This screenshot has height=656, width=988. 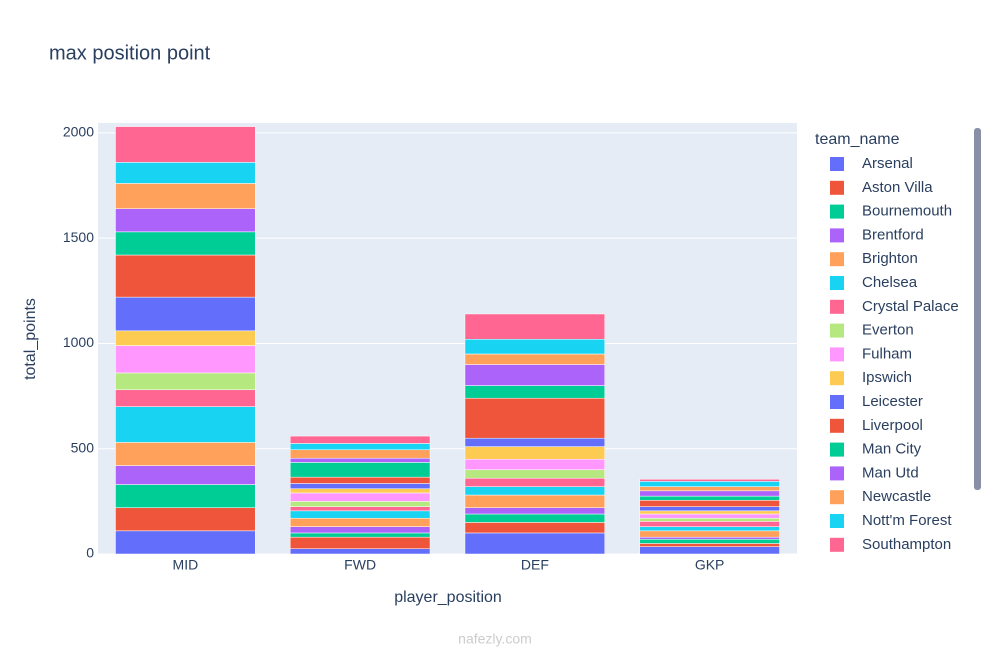 I want to click on legend-label: Crystal Palace, so click(x=910, y=306).